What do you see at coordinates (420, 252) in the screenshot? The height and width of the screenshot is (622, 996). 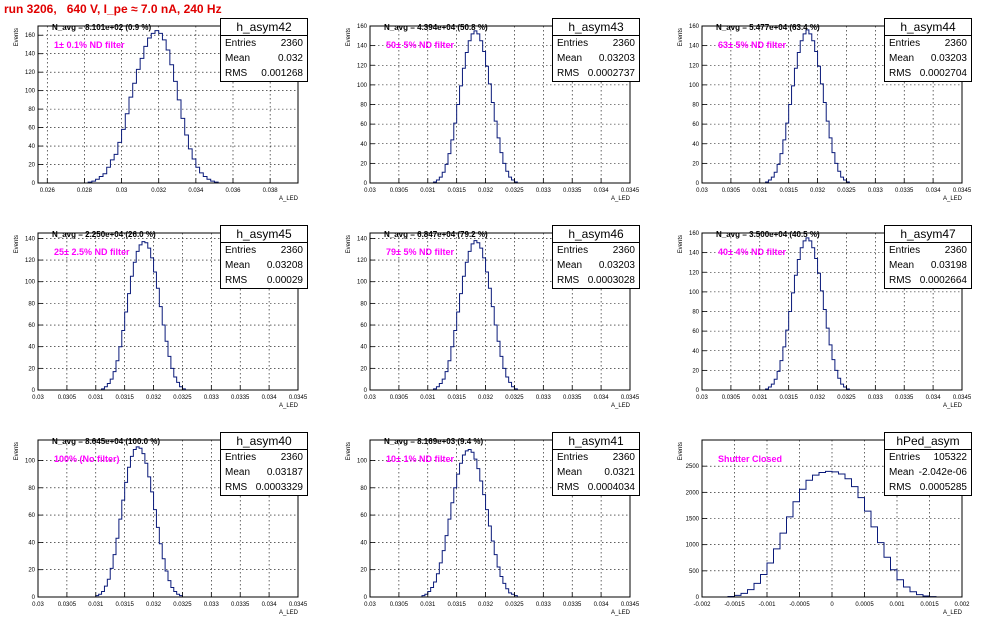 I see `filter-label: 79± 5% ND filter` at bounding box center [420, 252].